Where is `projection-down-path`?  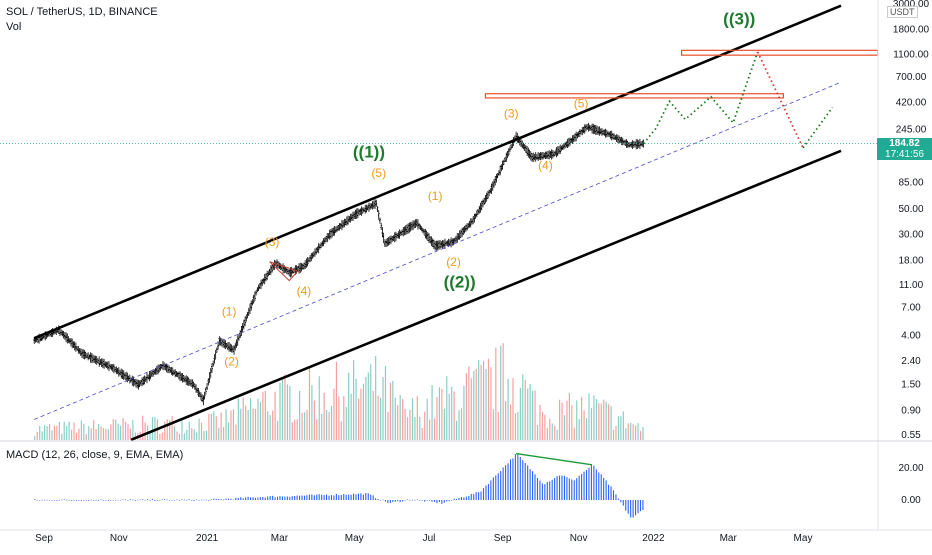 projection-down-path is located at coordinates (780, 100).